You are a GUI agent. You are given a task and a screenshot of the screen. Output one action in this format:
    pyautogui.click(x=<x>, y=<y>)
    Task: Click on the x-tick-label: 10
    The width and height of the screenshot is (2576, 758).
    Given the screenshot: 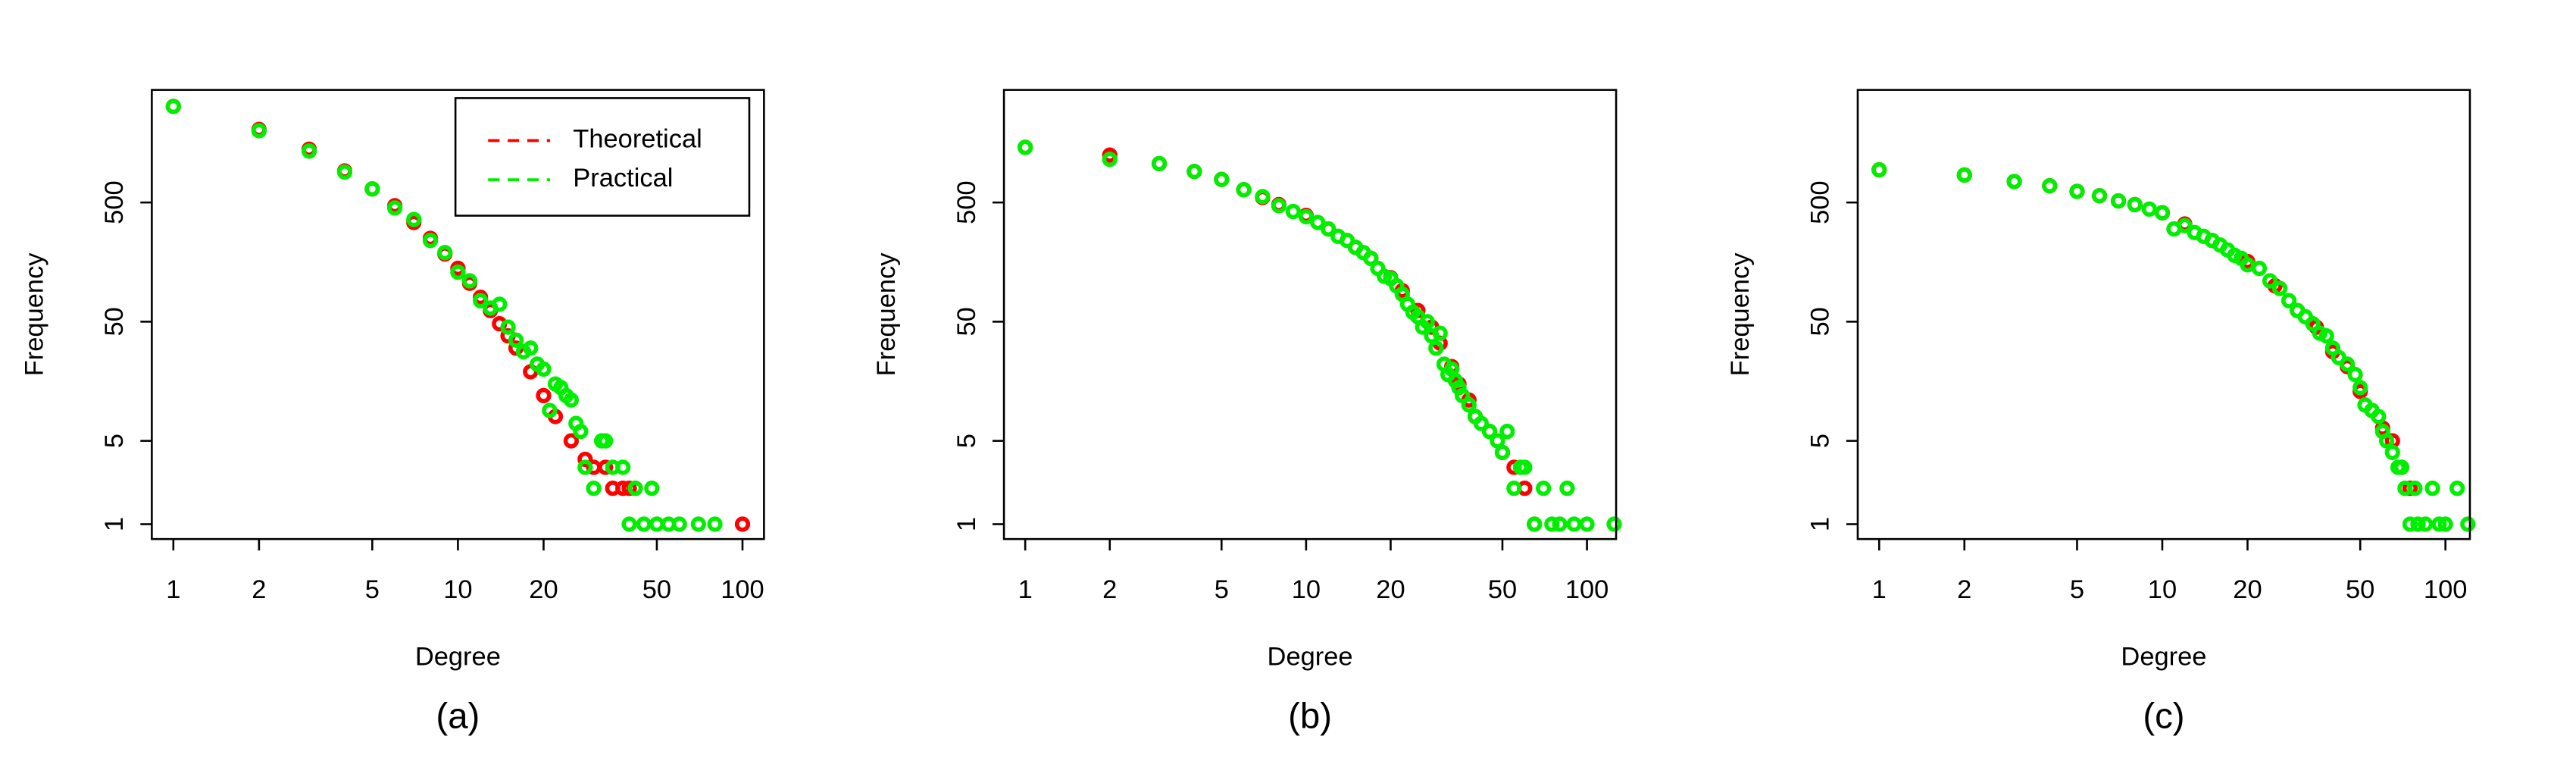 What is the action you would take?
    pyautogui.click(x=2162, y=589)
    